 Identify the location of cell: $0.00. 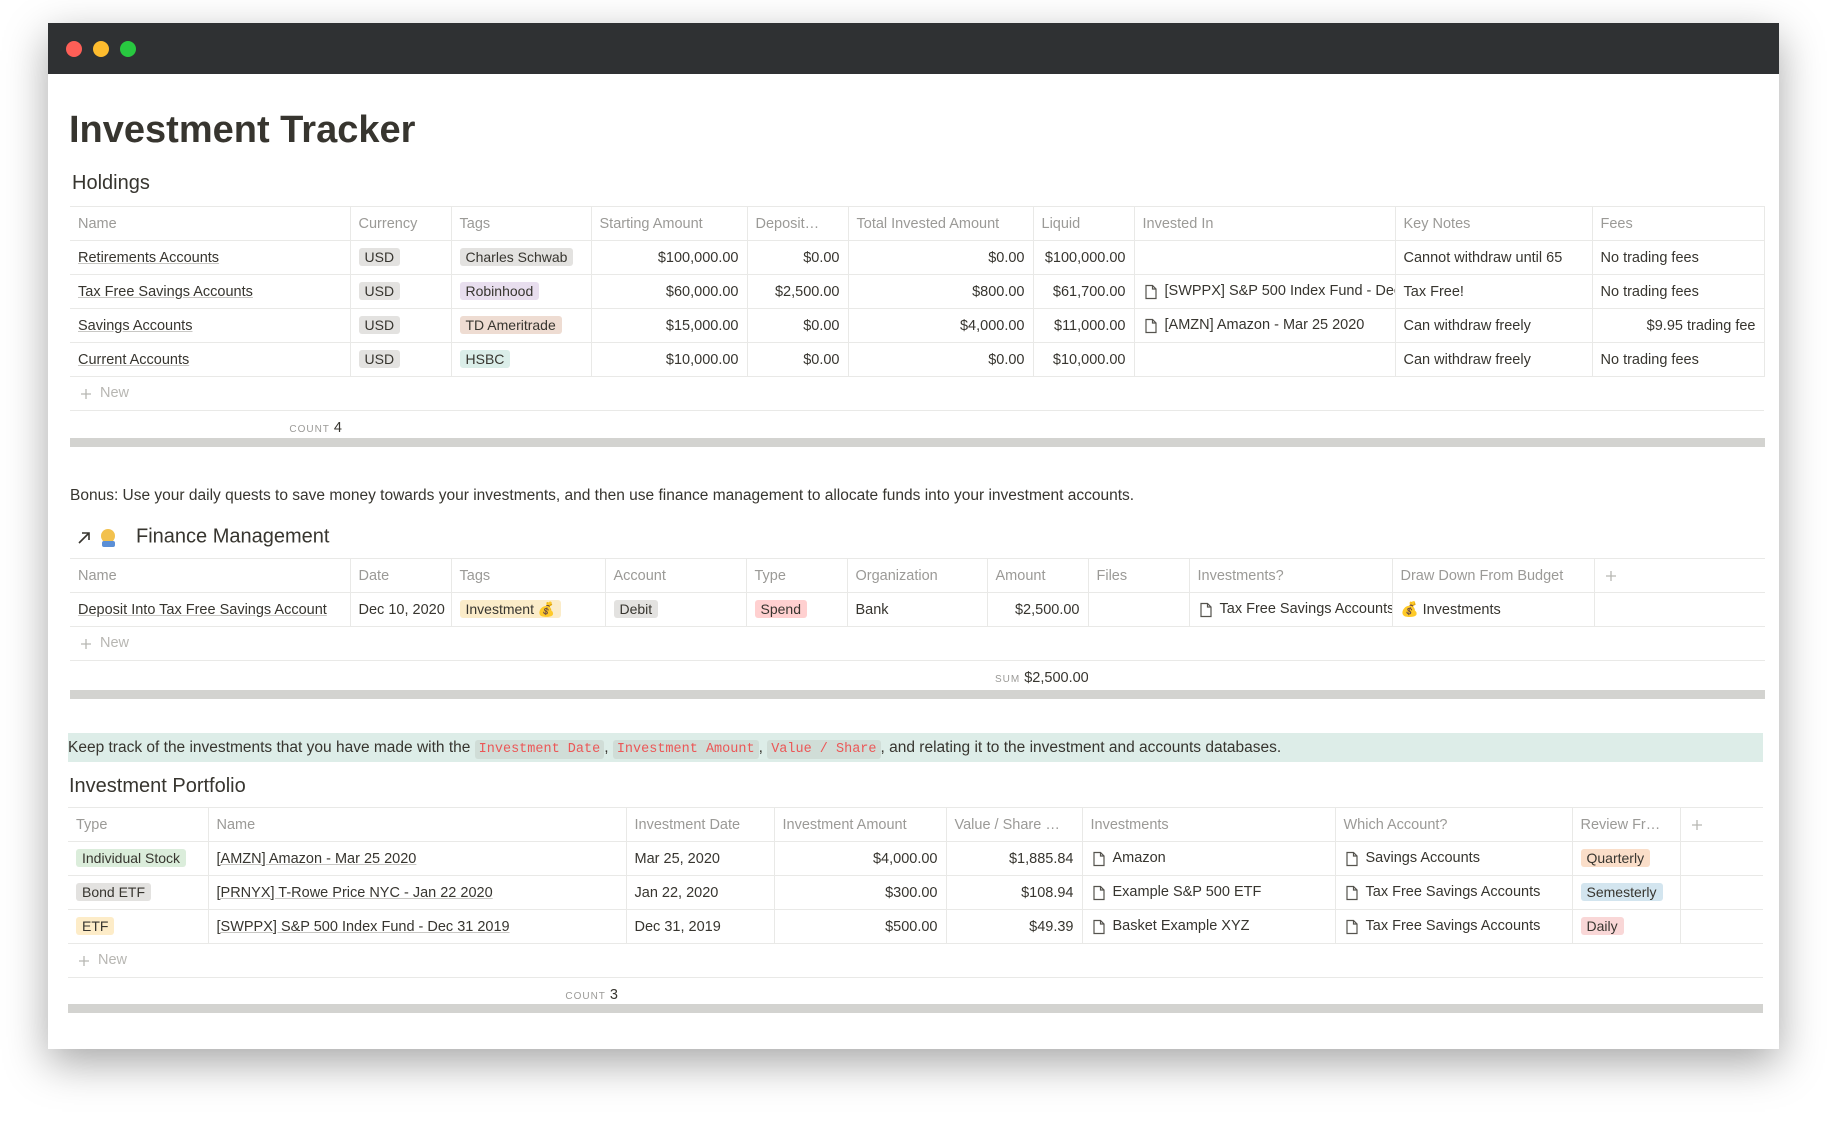
(798, 257).